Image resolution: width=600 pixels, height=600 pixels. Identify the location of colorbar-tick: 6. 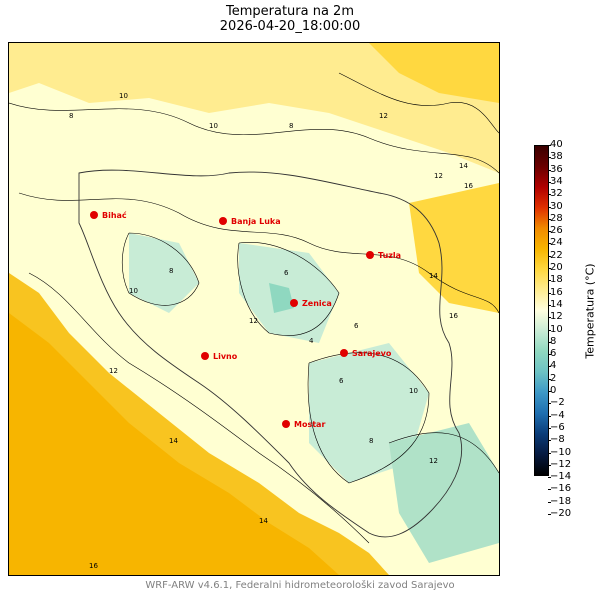
(552, 354).